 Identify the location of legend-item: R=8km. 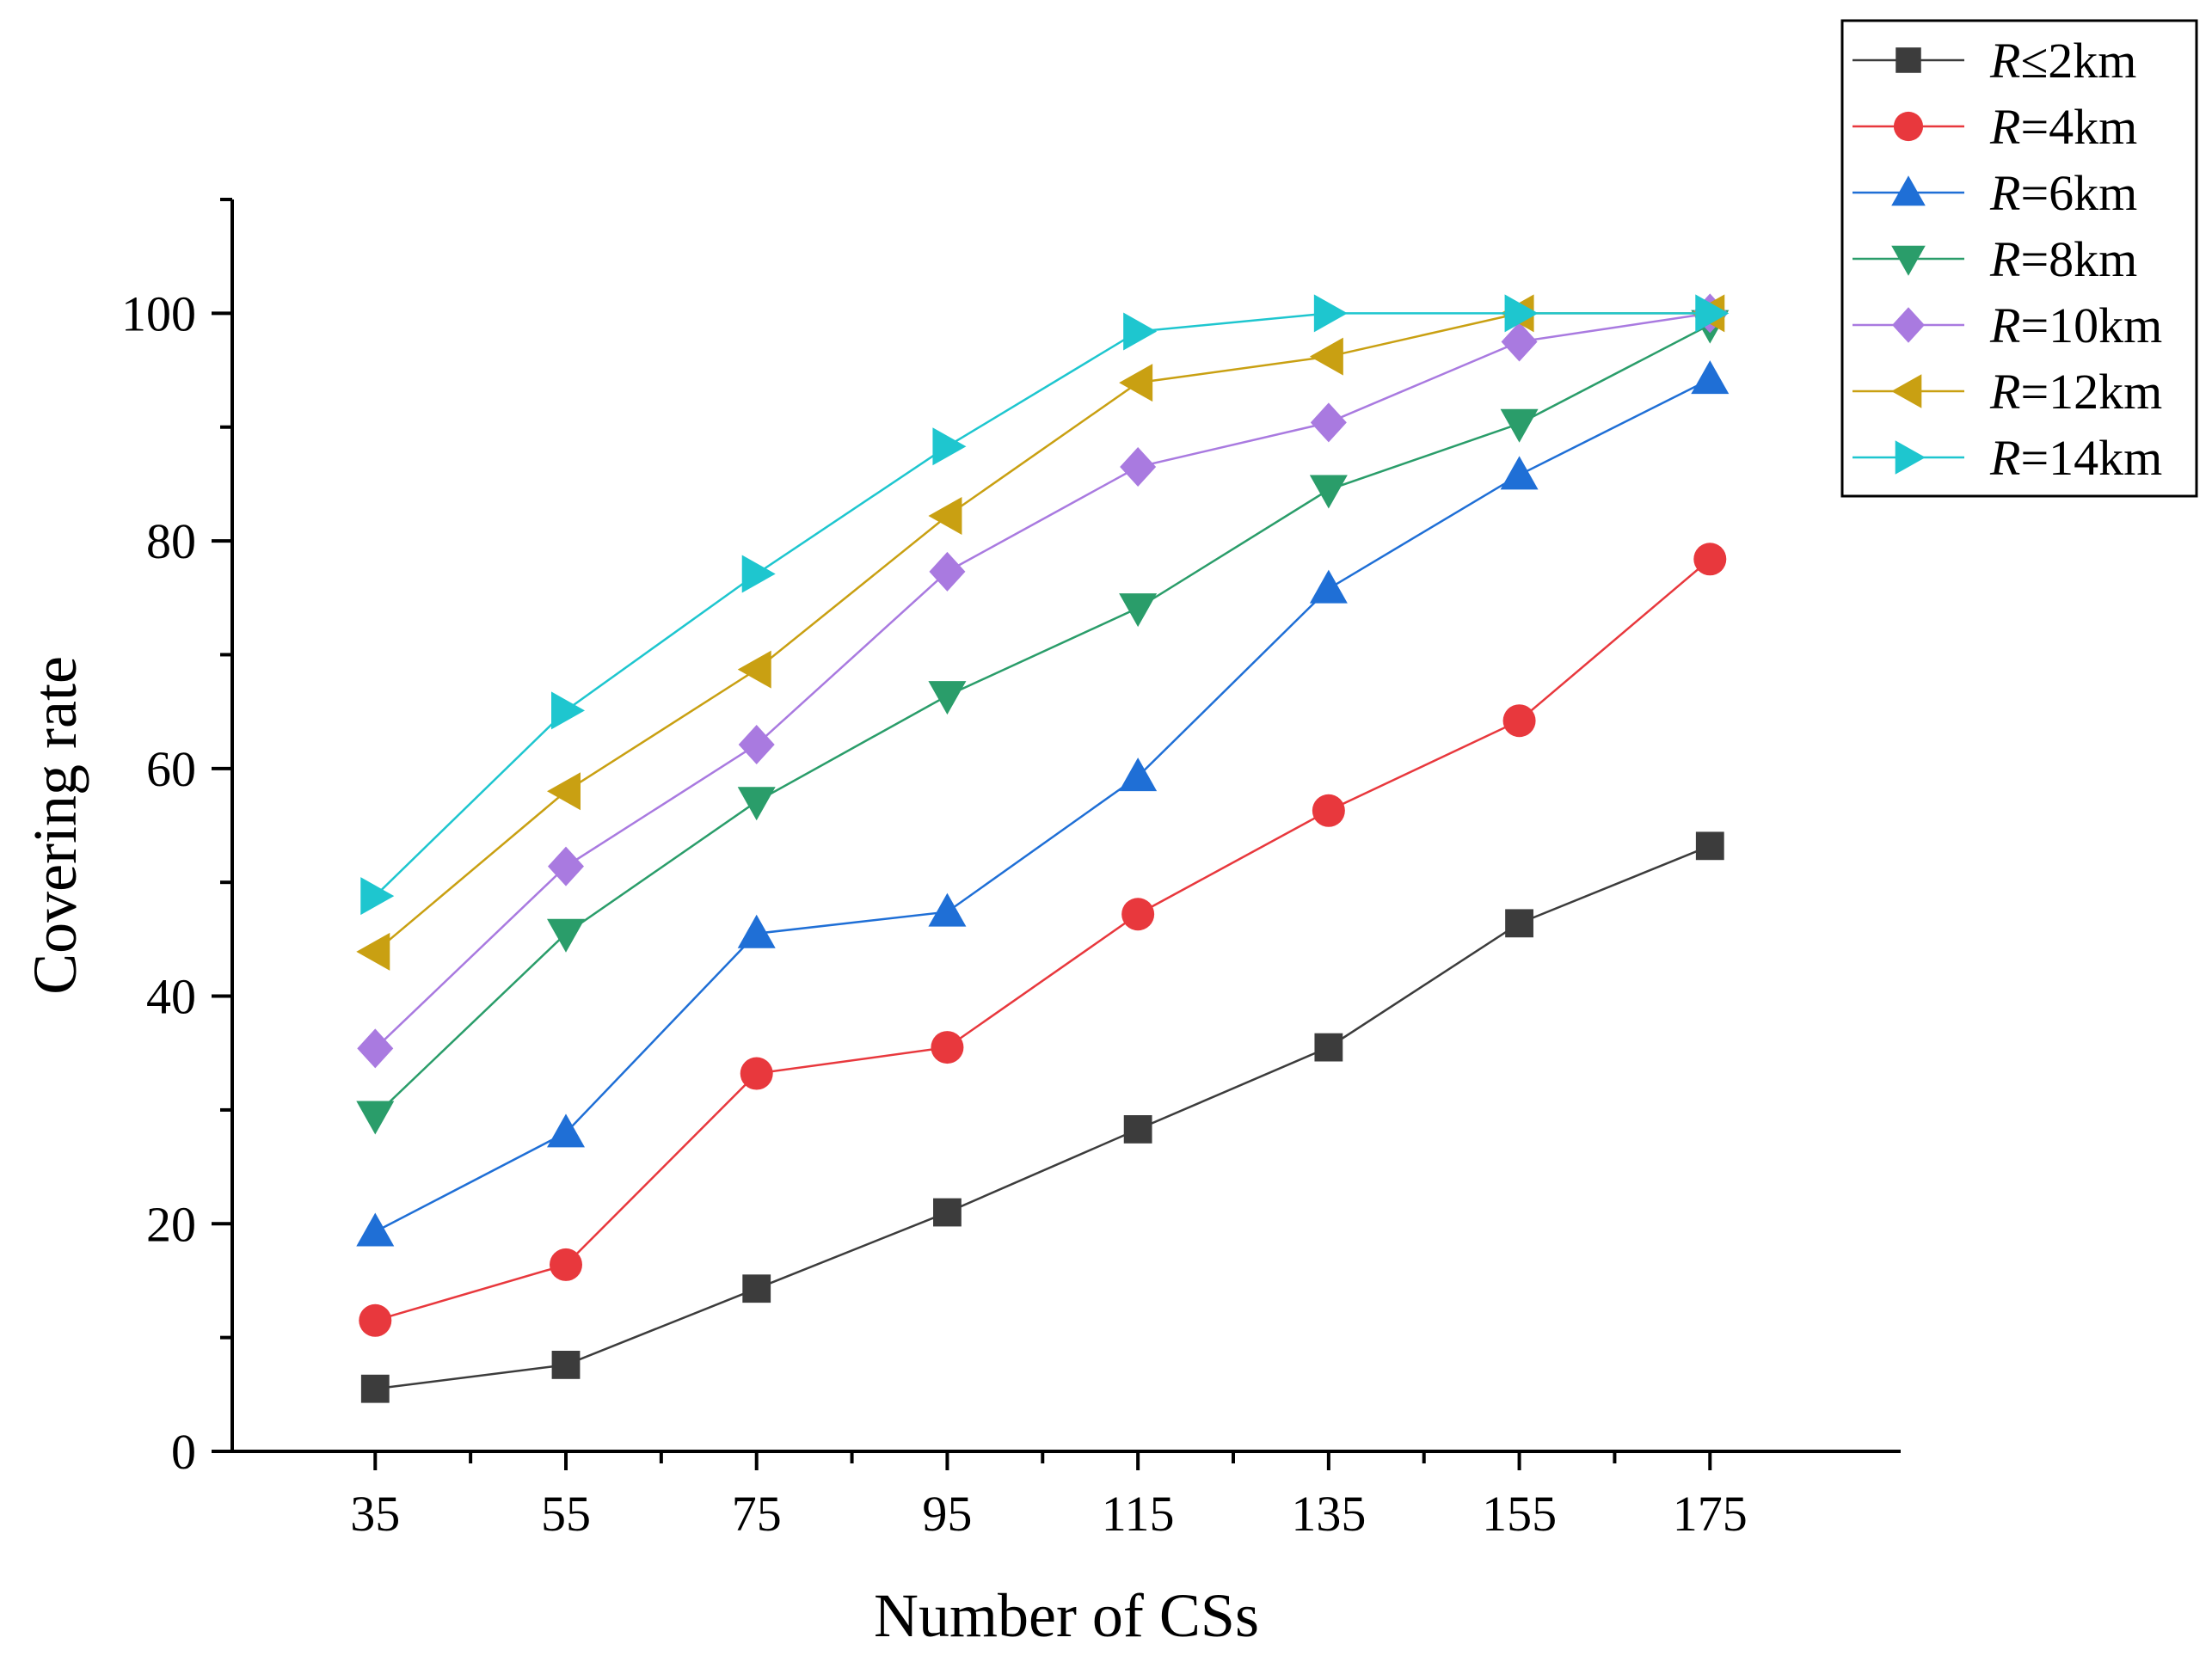
(1995, 259).